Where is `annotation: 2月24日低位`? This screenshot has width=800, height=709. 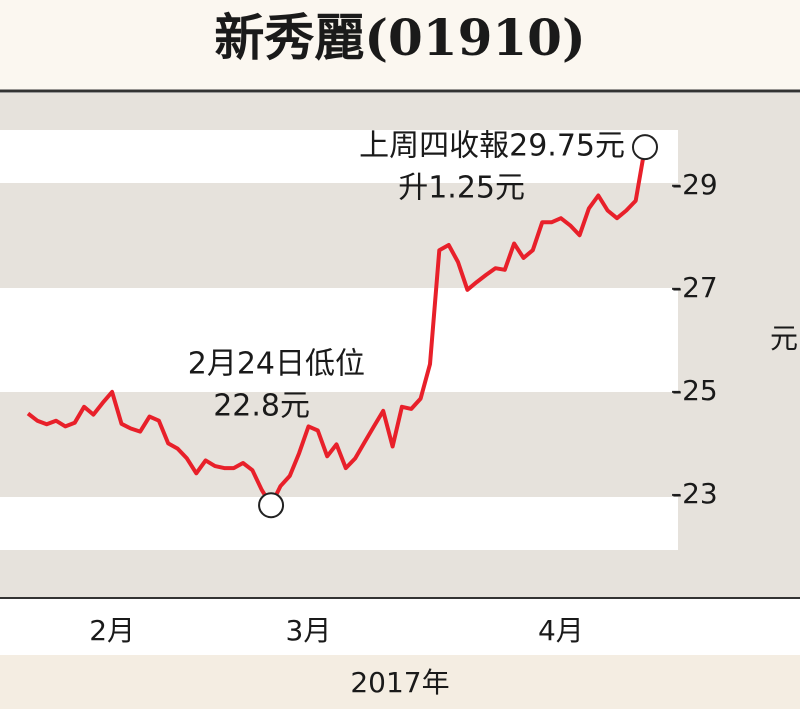 annotation: 2月24日低位 is located at coordinates (276, 364).